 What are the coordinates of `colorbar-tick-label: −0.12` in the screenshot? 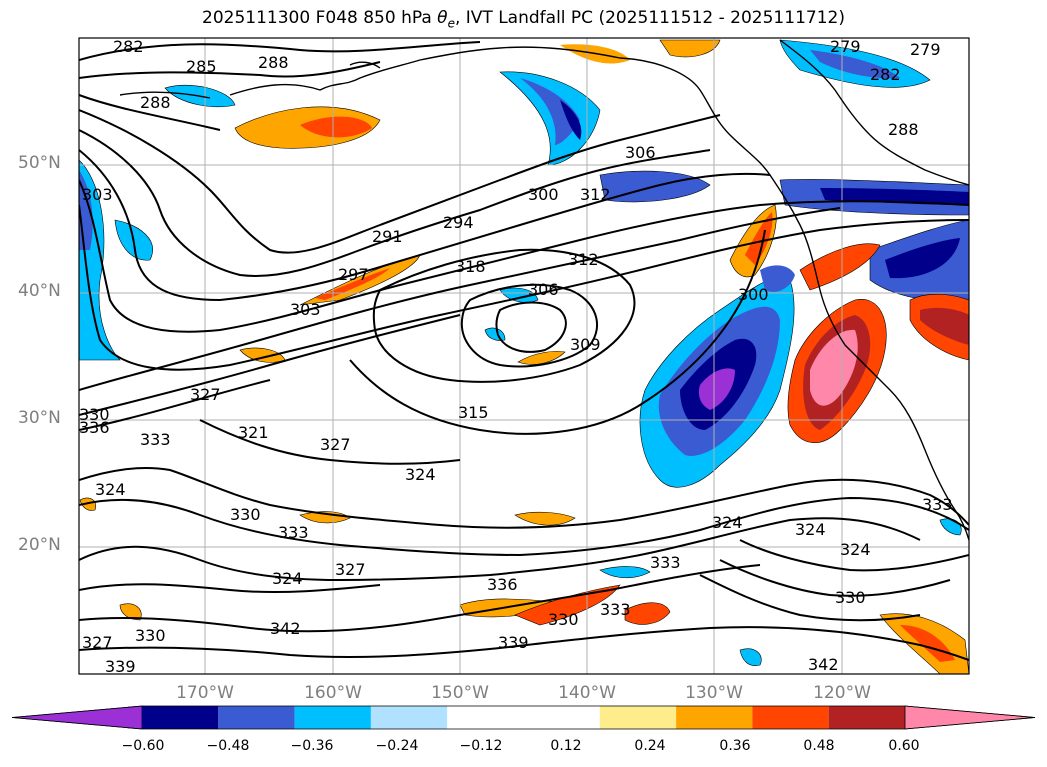 It's located at (481, 746).